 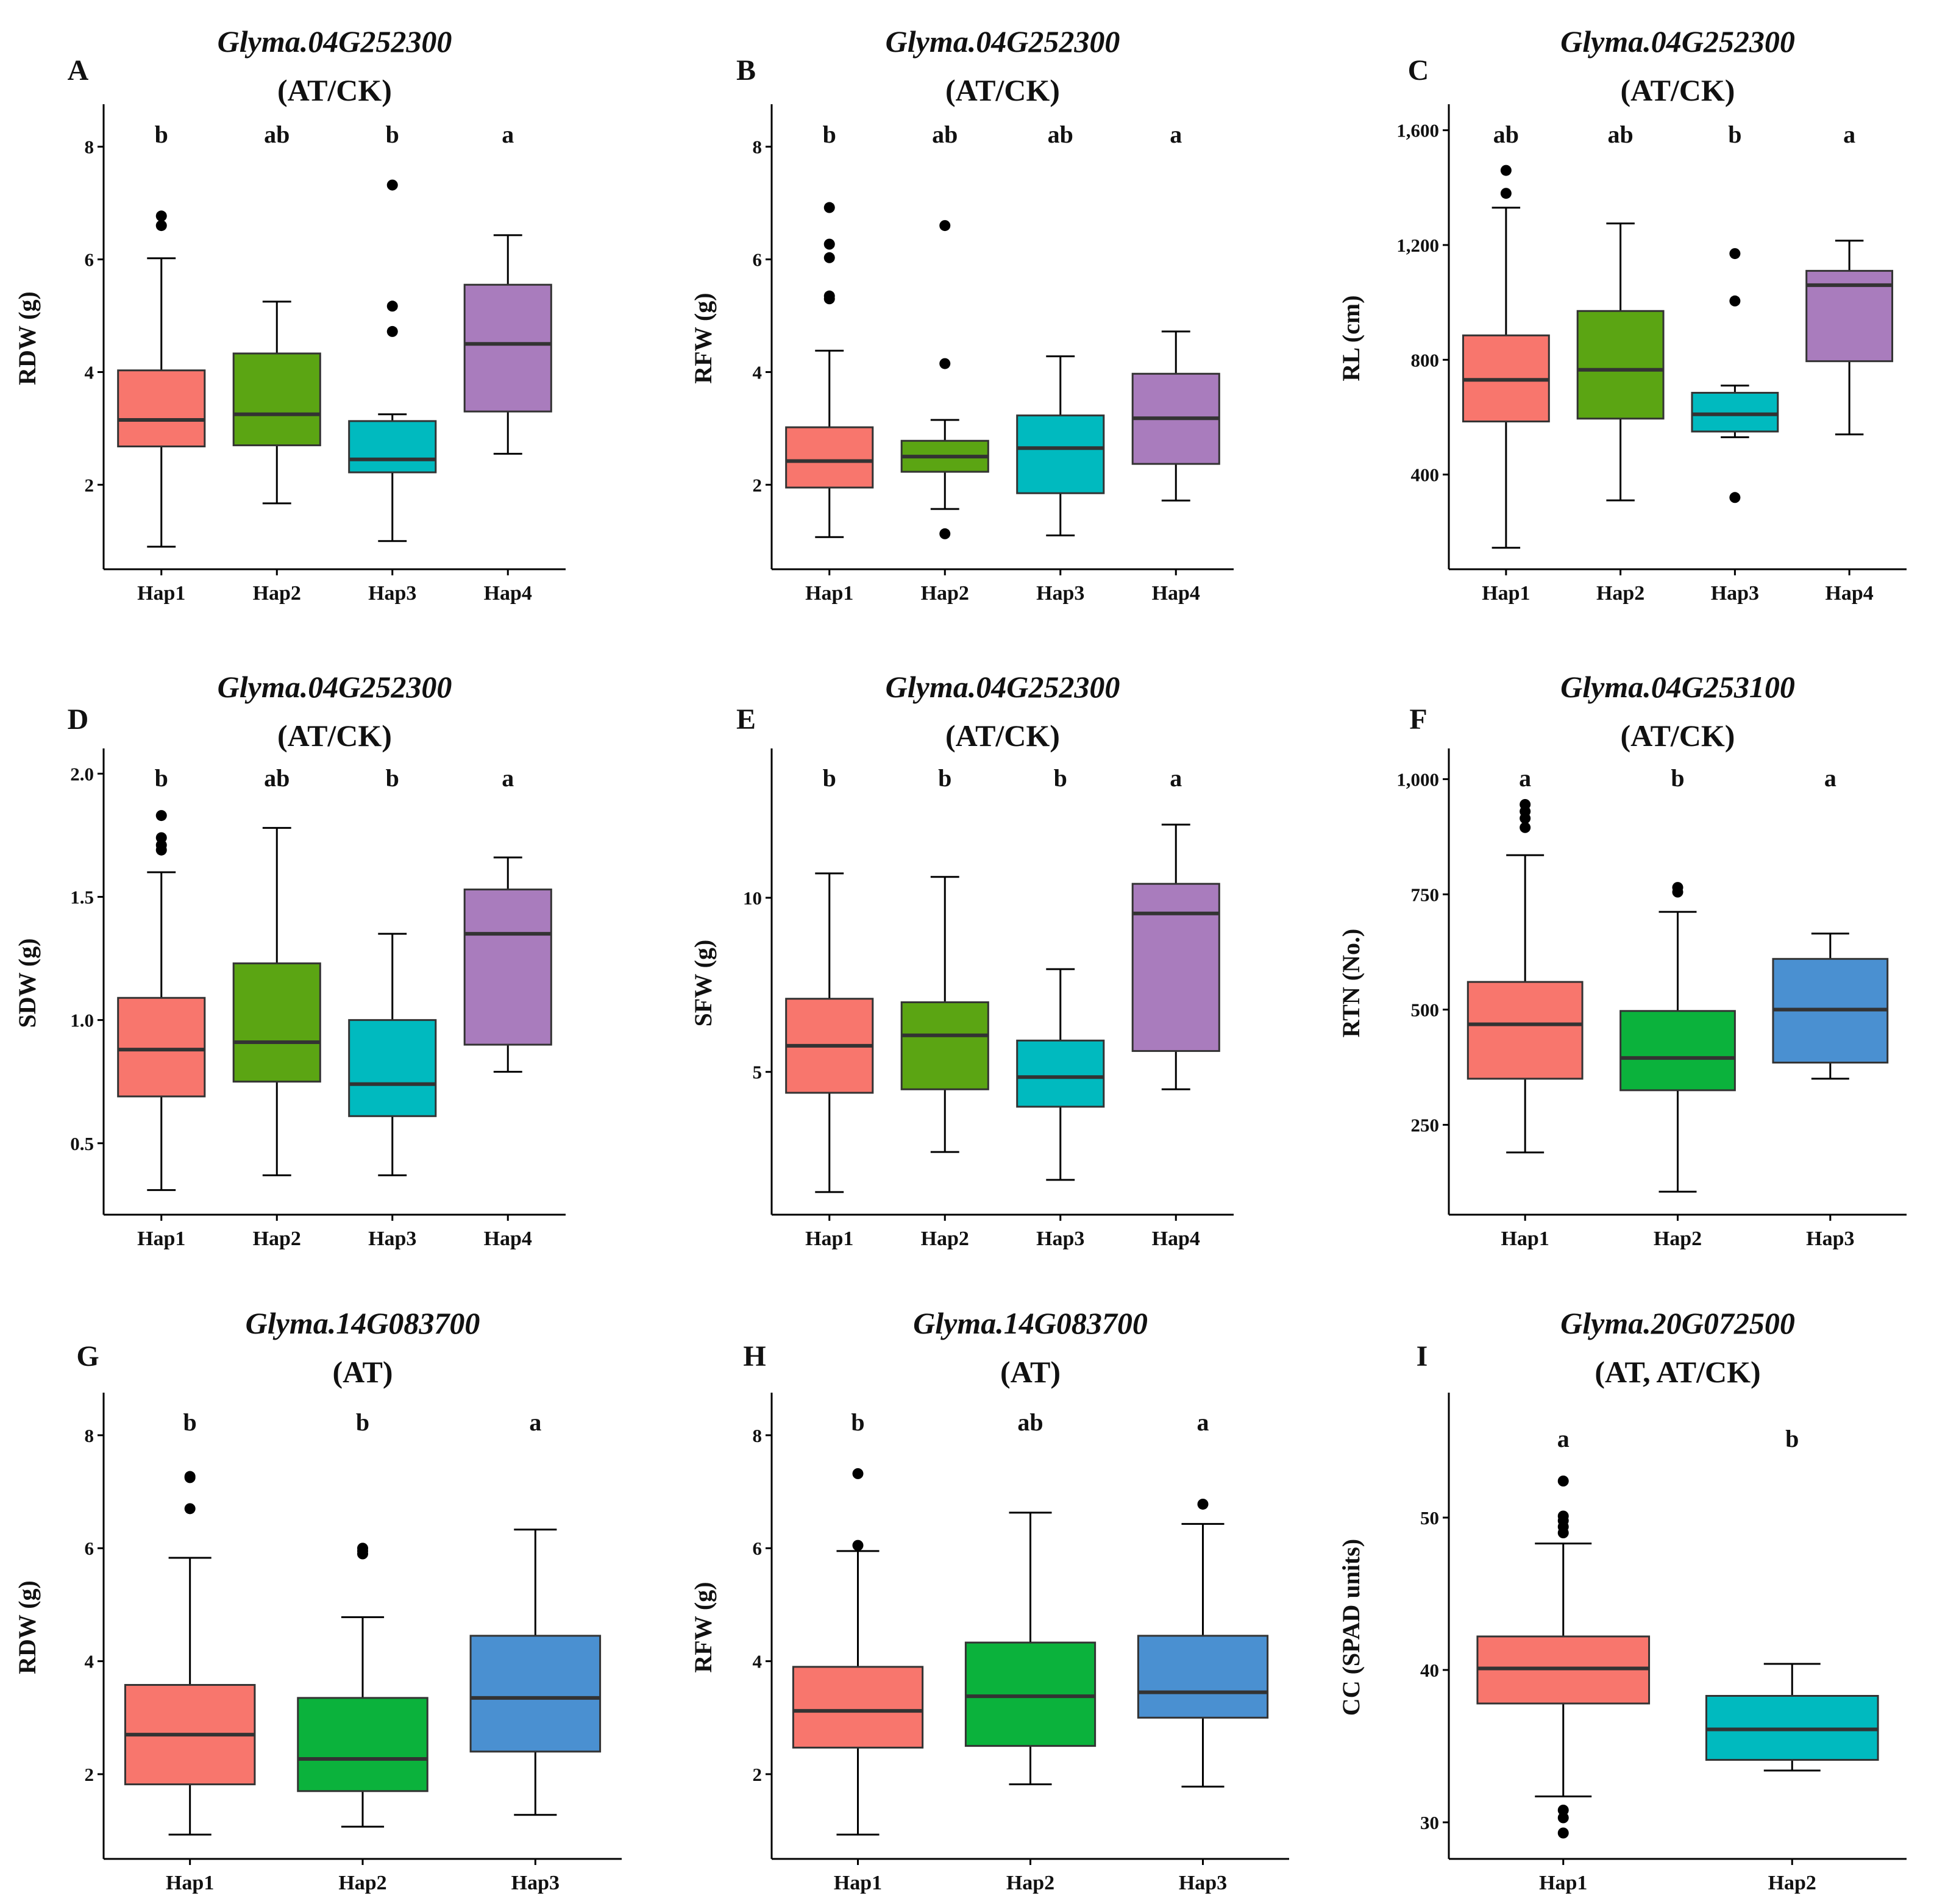 I want to click on y-tick-label: 1.5, so click(x=82, y=897).